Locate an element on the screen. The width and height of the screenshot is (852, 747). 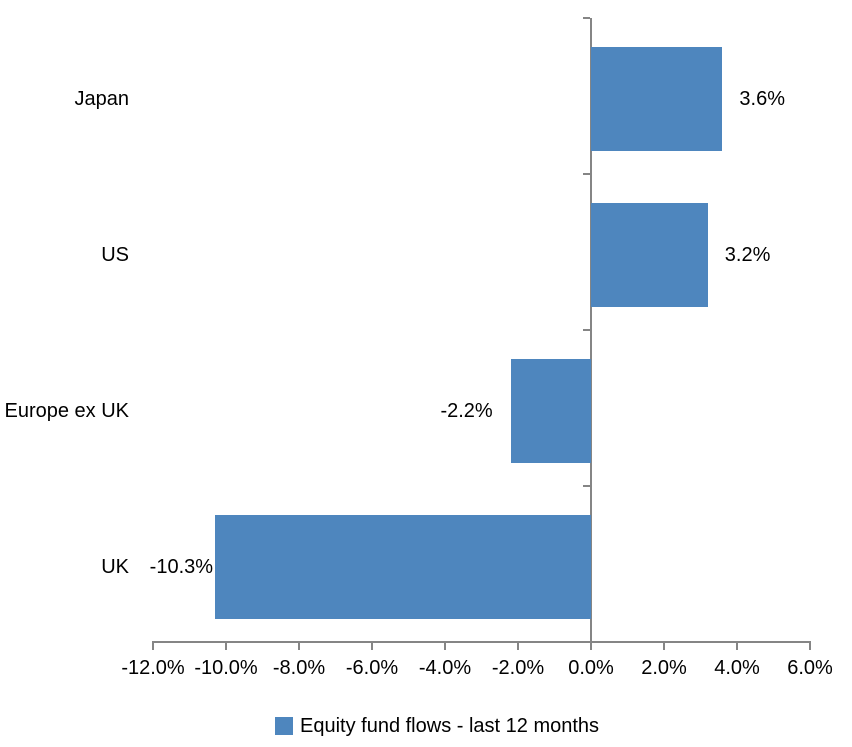
bar-value-label: 3.2% is located at coordinates (747, 255).